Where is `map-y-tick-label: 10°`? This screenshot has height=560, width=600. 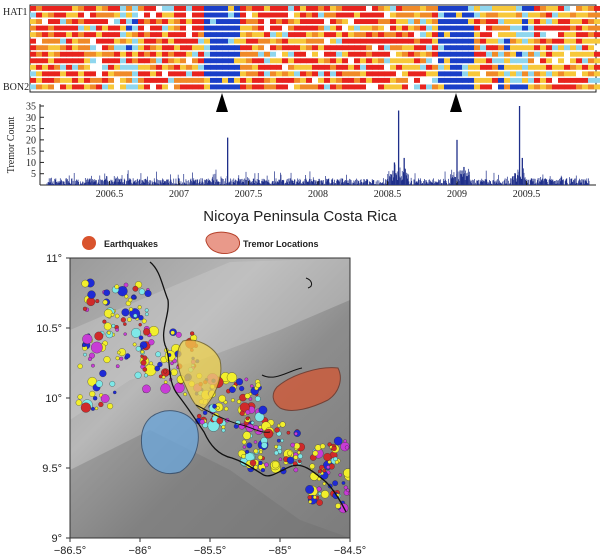
map-y-tick-label: 10° is located at coordinates (53, 399).